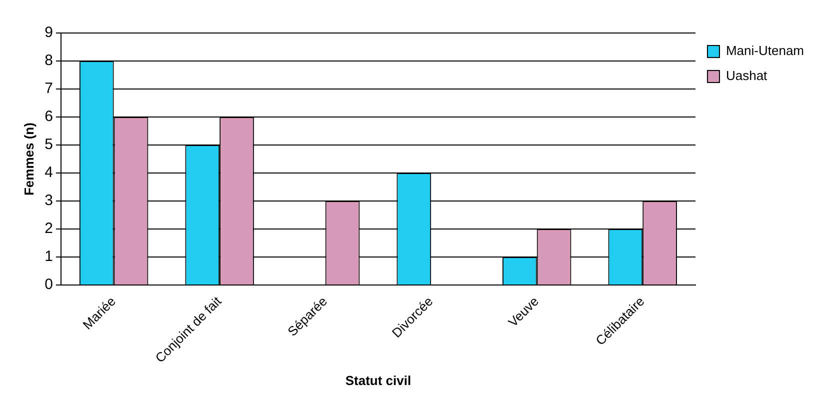 This screenshot has height=411, width=832. I want to click on y-tick-label: 7, so click(48, 89).